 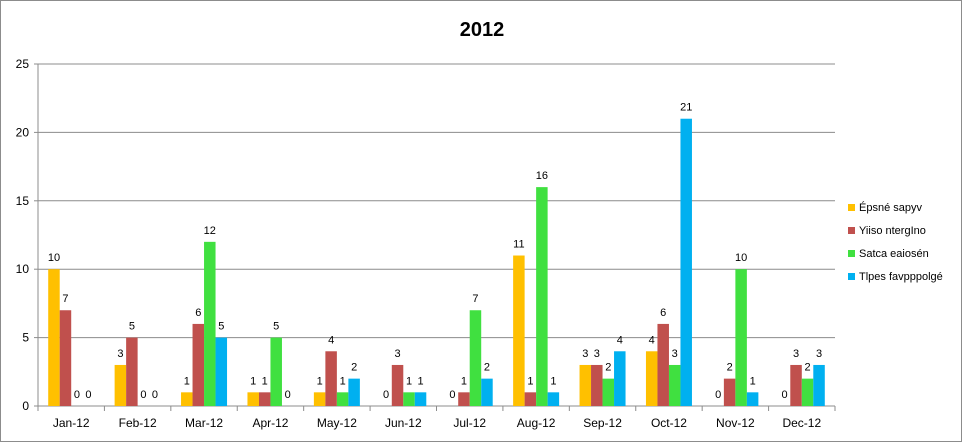 I want to click on legend-label: Épsné sapyv, so click(x=890, y=207).